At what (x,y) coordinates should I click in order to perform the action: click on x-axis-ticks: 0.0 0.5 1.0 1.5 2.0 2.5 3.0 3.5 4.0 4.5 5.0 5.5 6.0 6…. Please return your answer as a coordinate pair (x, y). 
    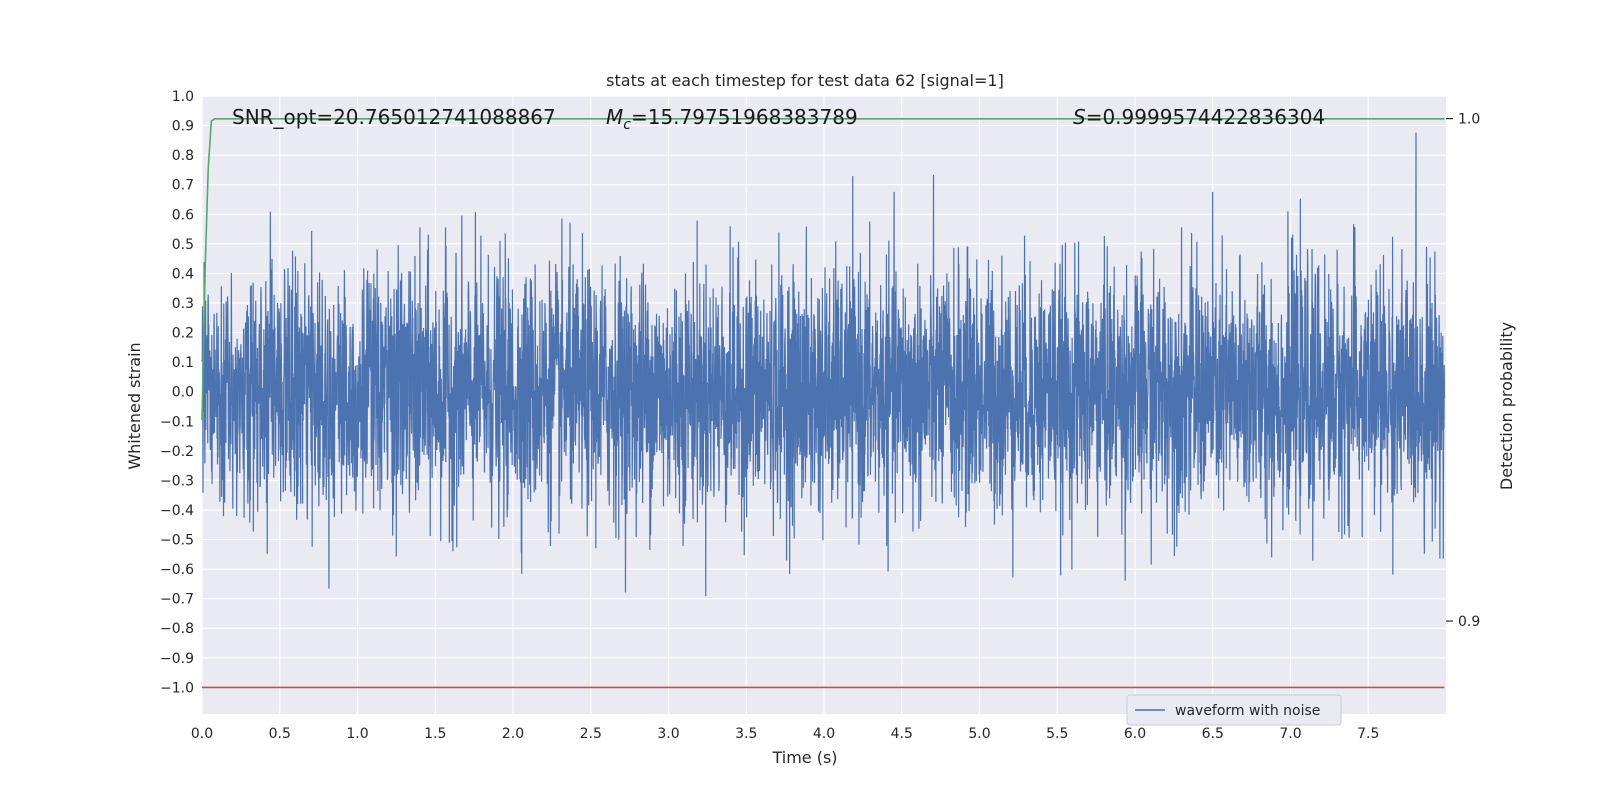
    Looking at the image, I should click on (785, 734).